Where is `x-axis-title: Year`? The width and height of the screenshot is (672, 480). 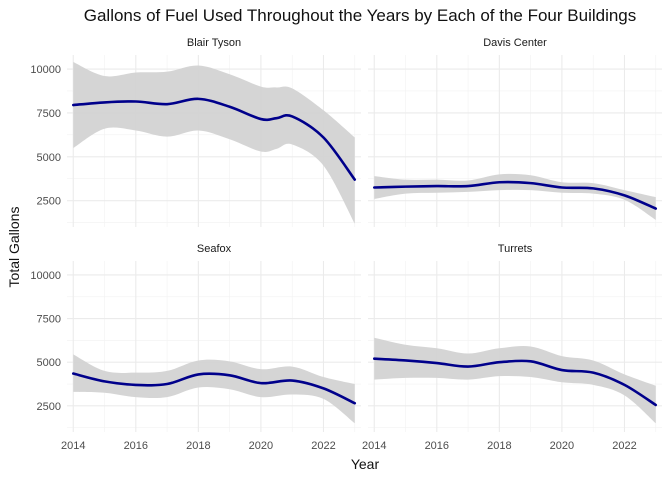 x-axis-title: Year is located at coordinates (365, 464).